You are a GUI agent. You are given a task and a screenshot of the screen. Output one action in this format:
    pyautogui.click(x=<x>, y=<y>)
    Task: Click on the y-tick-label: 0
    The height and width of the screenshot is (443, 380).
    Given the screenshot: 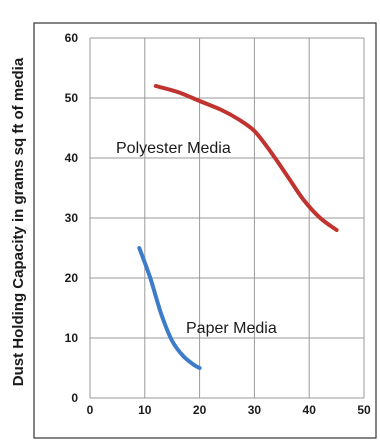 What is the action you would take?
    pyautogui.click(x=74, y=398)
    